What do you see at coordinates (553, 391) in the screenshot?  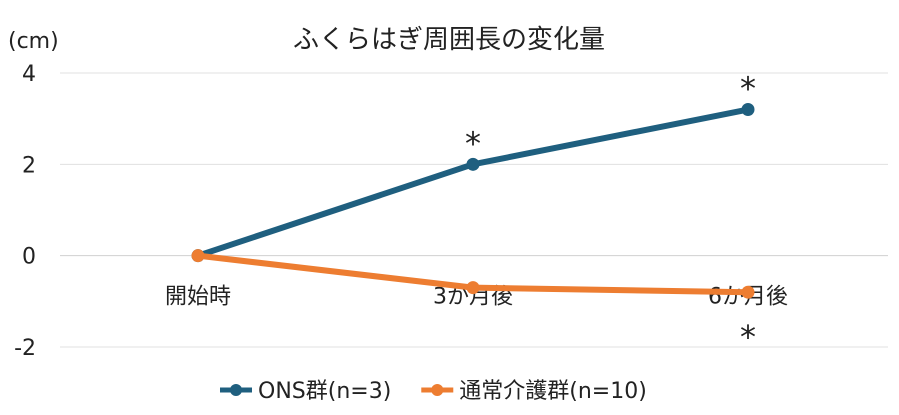 I see `legend-label: 通常介護群(n=10)` at bounding box center [553, 391].